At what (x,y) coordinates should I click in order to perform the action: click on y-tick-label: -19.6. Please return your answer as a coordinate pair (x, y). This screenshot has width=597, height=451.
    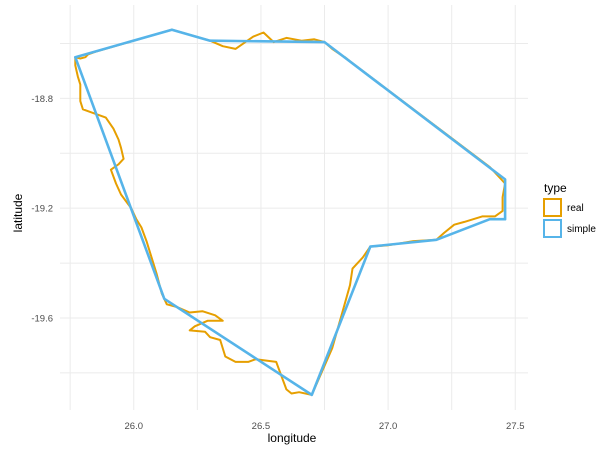
    Looking at the image, I should click on (42, 319).